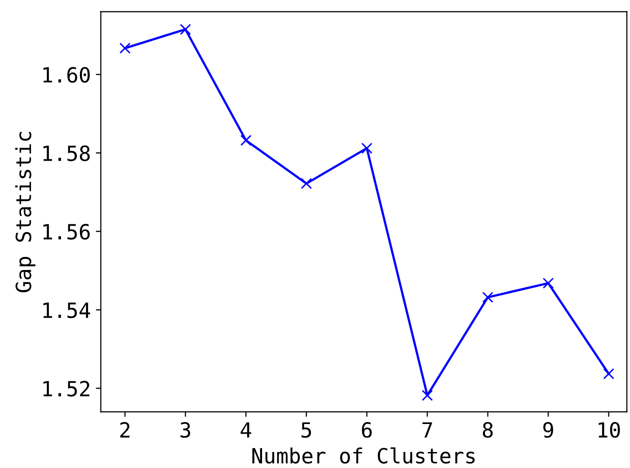 This screenshot has width=630, height=468. Describe the element at coordinates (246, 430) in the screenshot. I see `x-tick-label: 4` at that location.